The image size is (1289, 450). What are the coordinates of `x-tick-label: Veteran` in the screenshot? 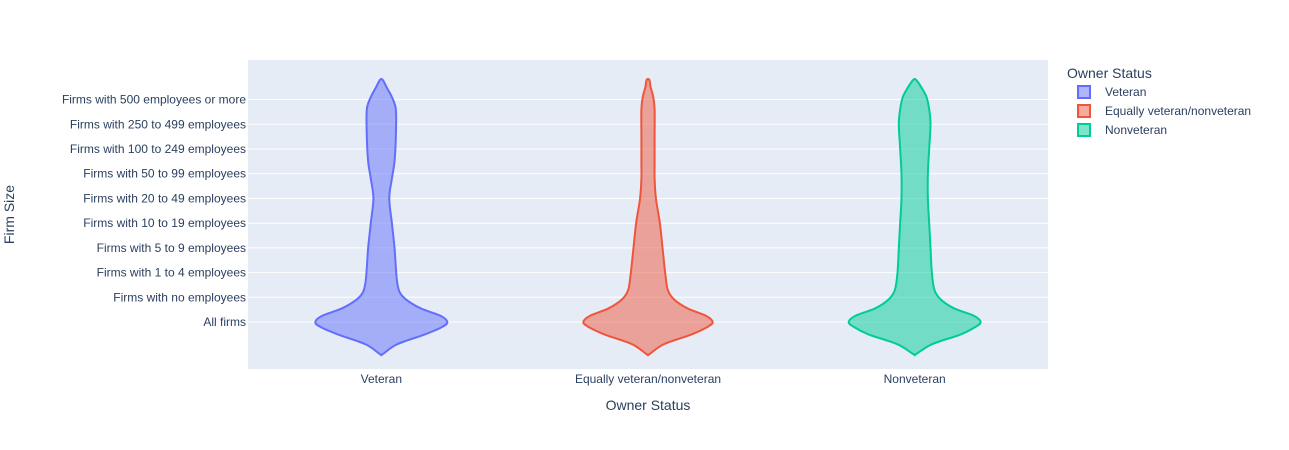 It's located at (381, 379).